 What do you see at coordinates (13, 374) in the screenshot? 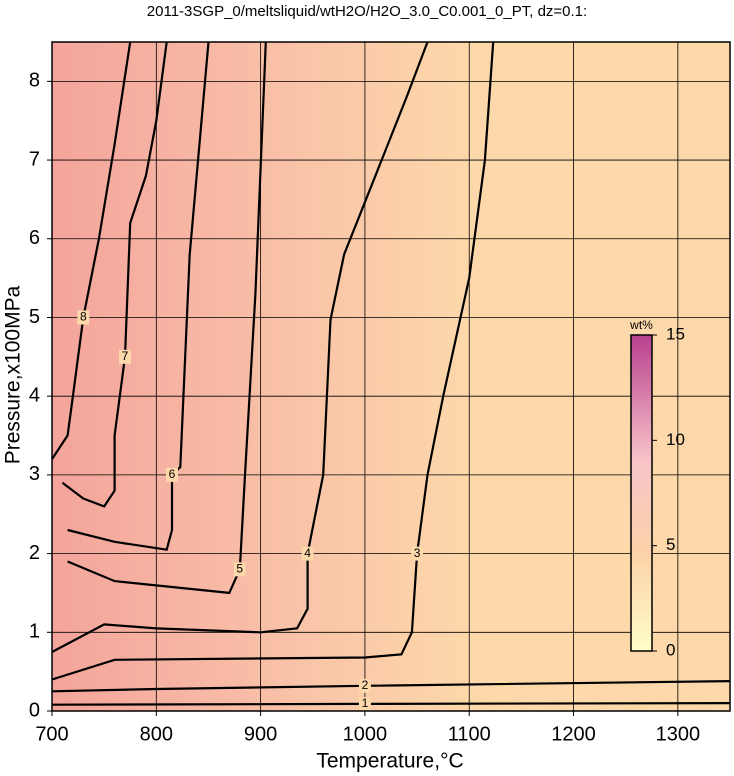
I see `y-axis-label: Pressure,x100MPa` at bounding box center [13, 374].